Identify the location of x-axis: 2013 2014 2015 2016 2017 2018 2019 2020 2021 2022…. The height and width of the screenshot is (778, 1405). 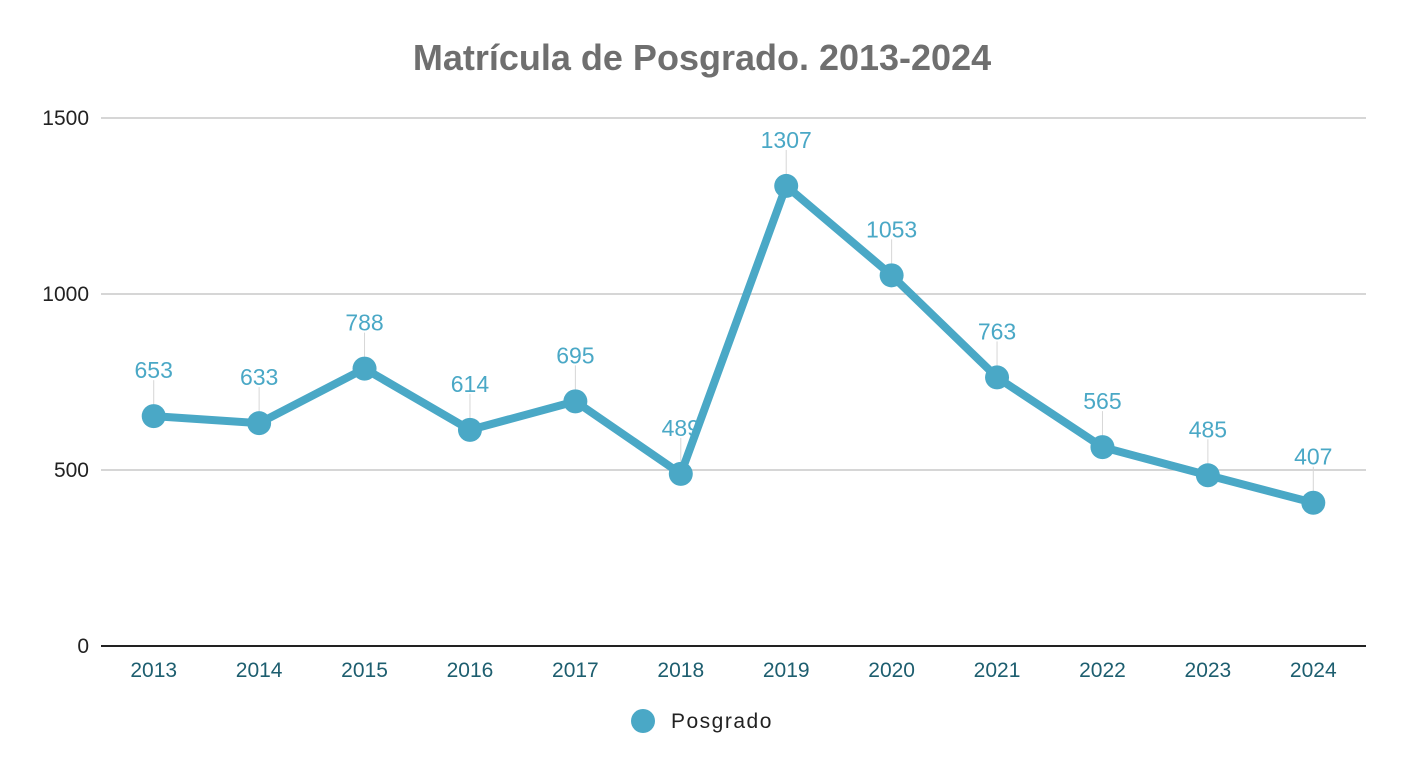
(733, 663).